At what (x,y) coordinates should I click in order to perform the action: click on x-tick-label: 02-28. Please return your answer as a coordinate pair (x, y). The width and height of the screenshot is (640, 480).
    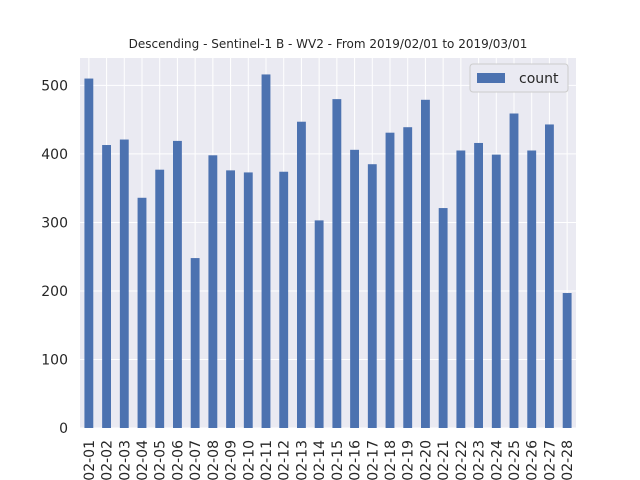
    Looking at the image, I should click on (568, 460).